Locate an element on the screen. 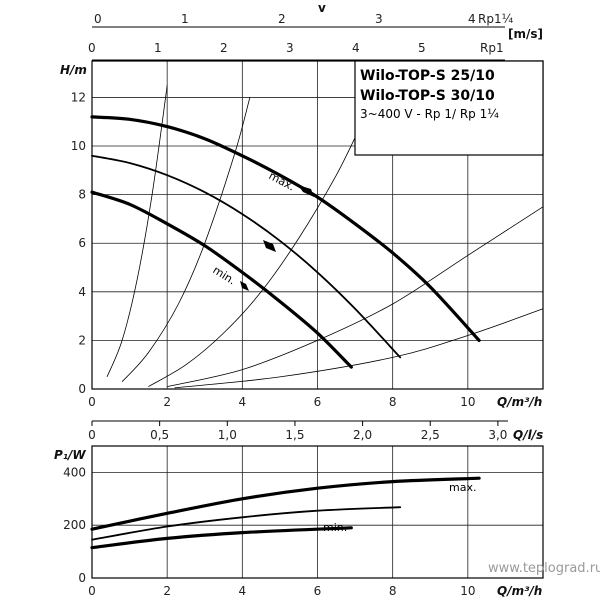 The image size is (600, 600). velocity-axis-label: v is located at coordinates (322, 8).